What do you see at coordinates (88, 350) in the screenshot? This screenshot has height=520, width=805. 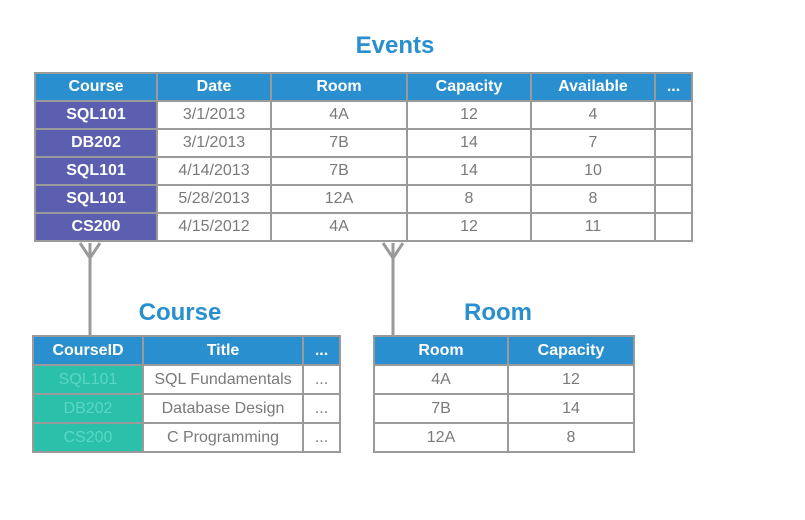 I see `course-col-courseid: CourseID` at bounding box center [88, 350].